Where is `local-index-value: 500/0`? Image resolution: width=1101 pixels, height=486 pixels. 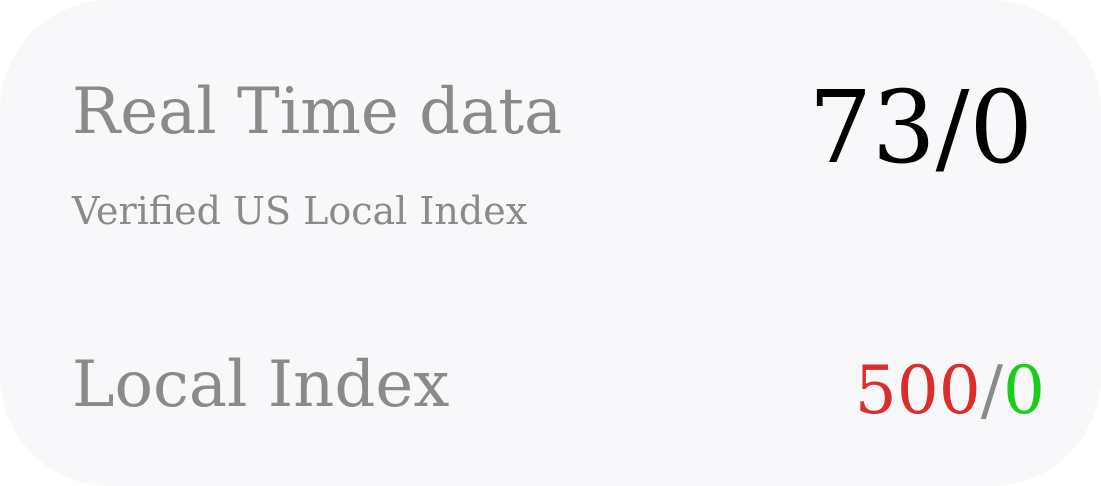
local-index-value: 500/0 is located at coordinates (950, 391).